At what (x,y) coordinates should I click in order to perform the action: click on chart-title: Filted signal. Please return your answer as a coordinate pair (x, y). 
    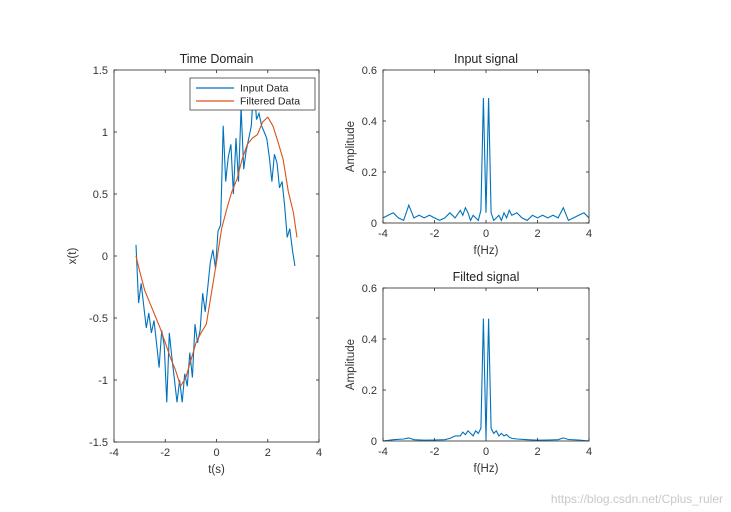
    Looking at the image, I should click on (486, 277).